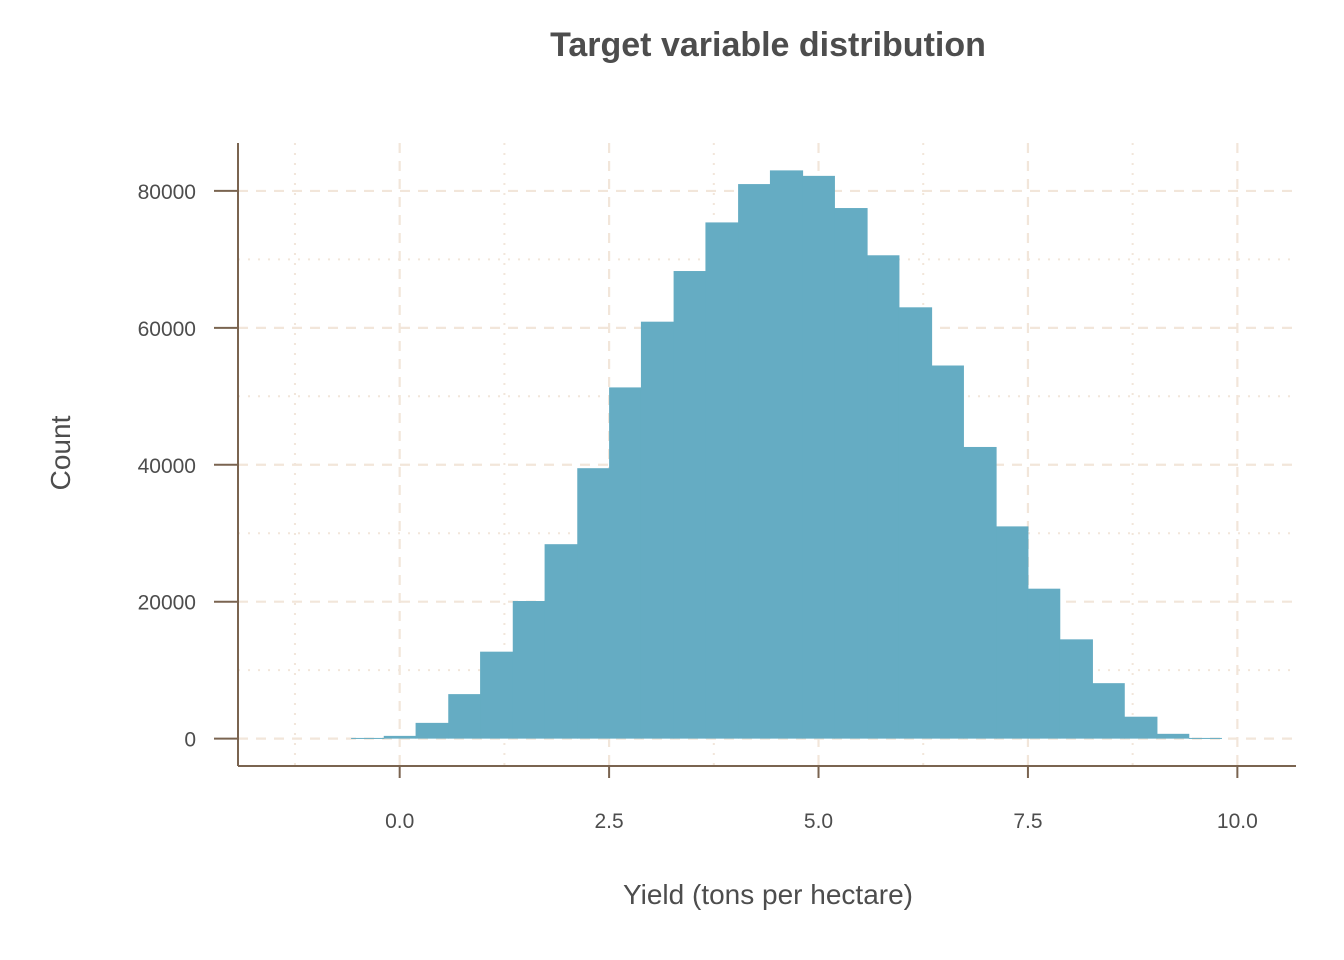 This screenshot has width=1344, height=960. Describe the element at coordinates (167, 329) in the screenshot. I see `y-tick-label: 60000` at that location.